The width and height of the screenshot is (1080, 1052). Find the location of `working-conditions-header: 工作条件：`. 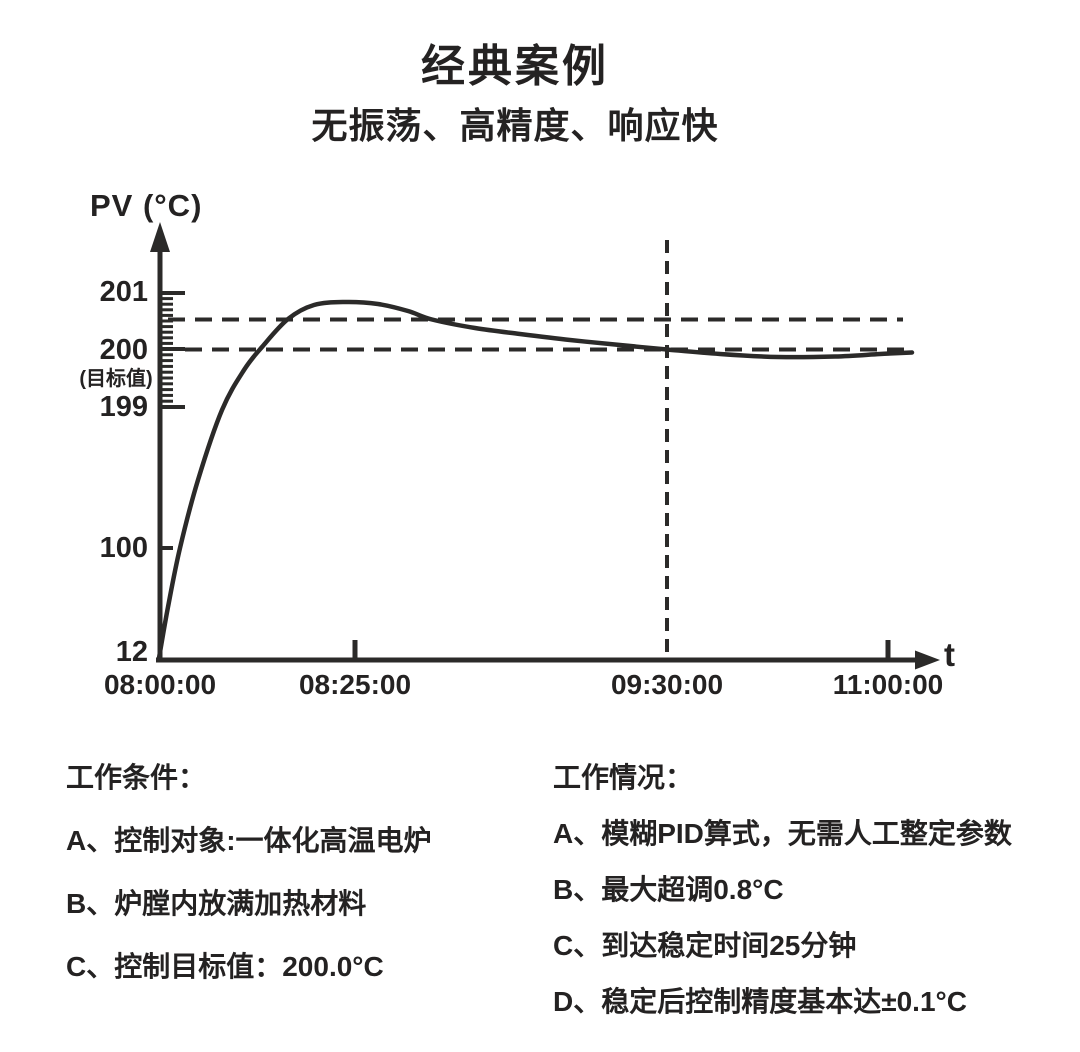

working-conditions-header: 工作条件： is located at coordinates (136, 777).